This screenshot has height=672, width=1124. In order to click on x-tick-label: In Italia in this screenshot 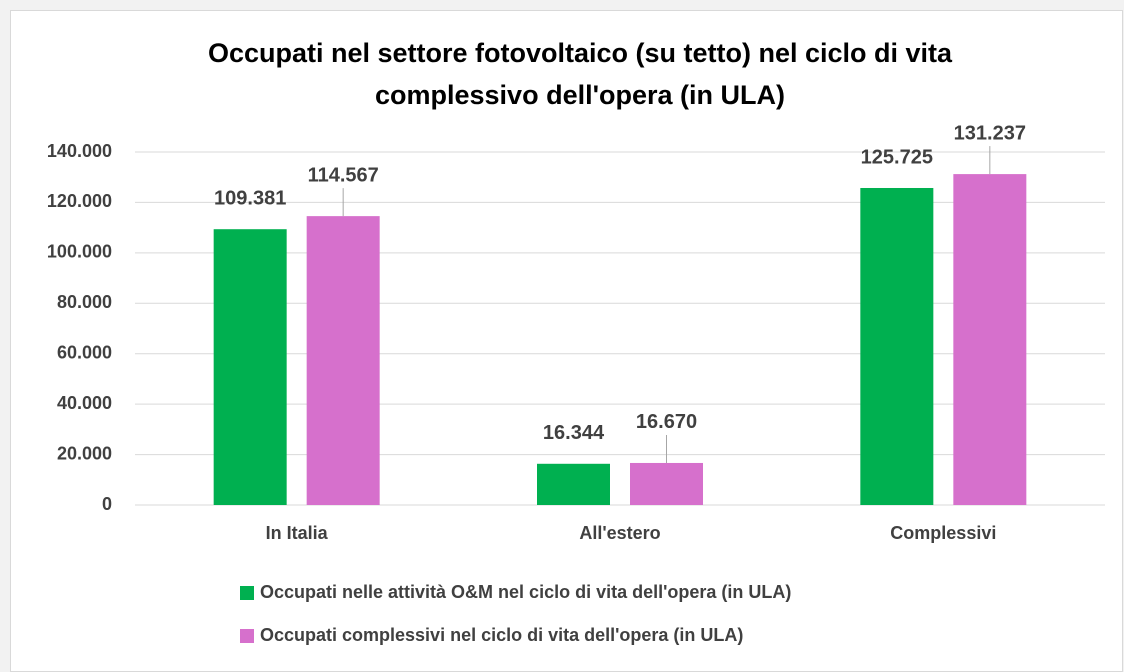, I will do `click(297, 533)`.